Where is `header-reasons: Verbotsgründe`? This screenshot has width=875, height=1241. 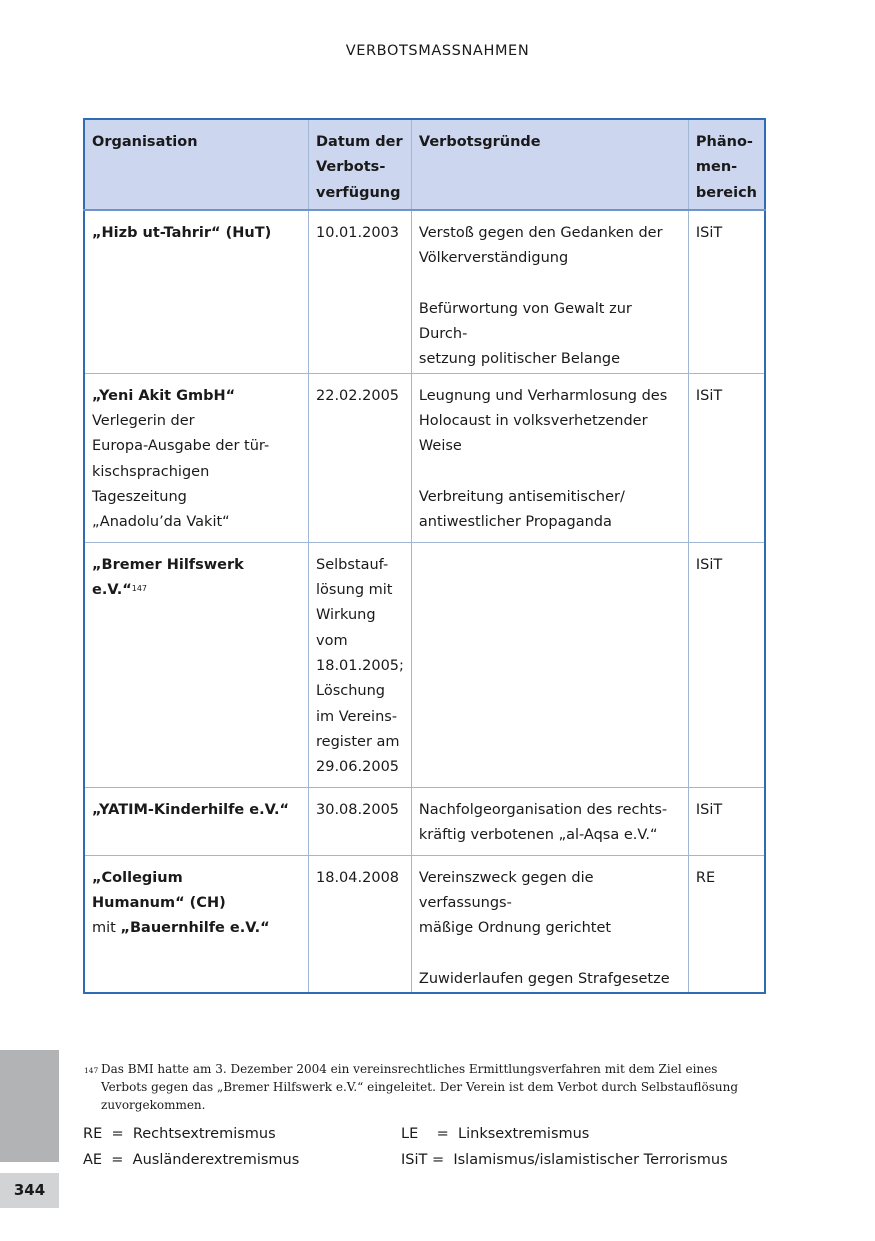
header-reasons: Verbotsgründe is located at coordinates (549, 164).